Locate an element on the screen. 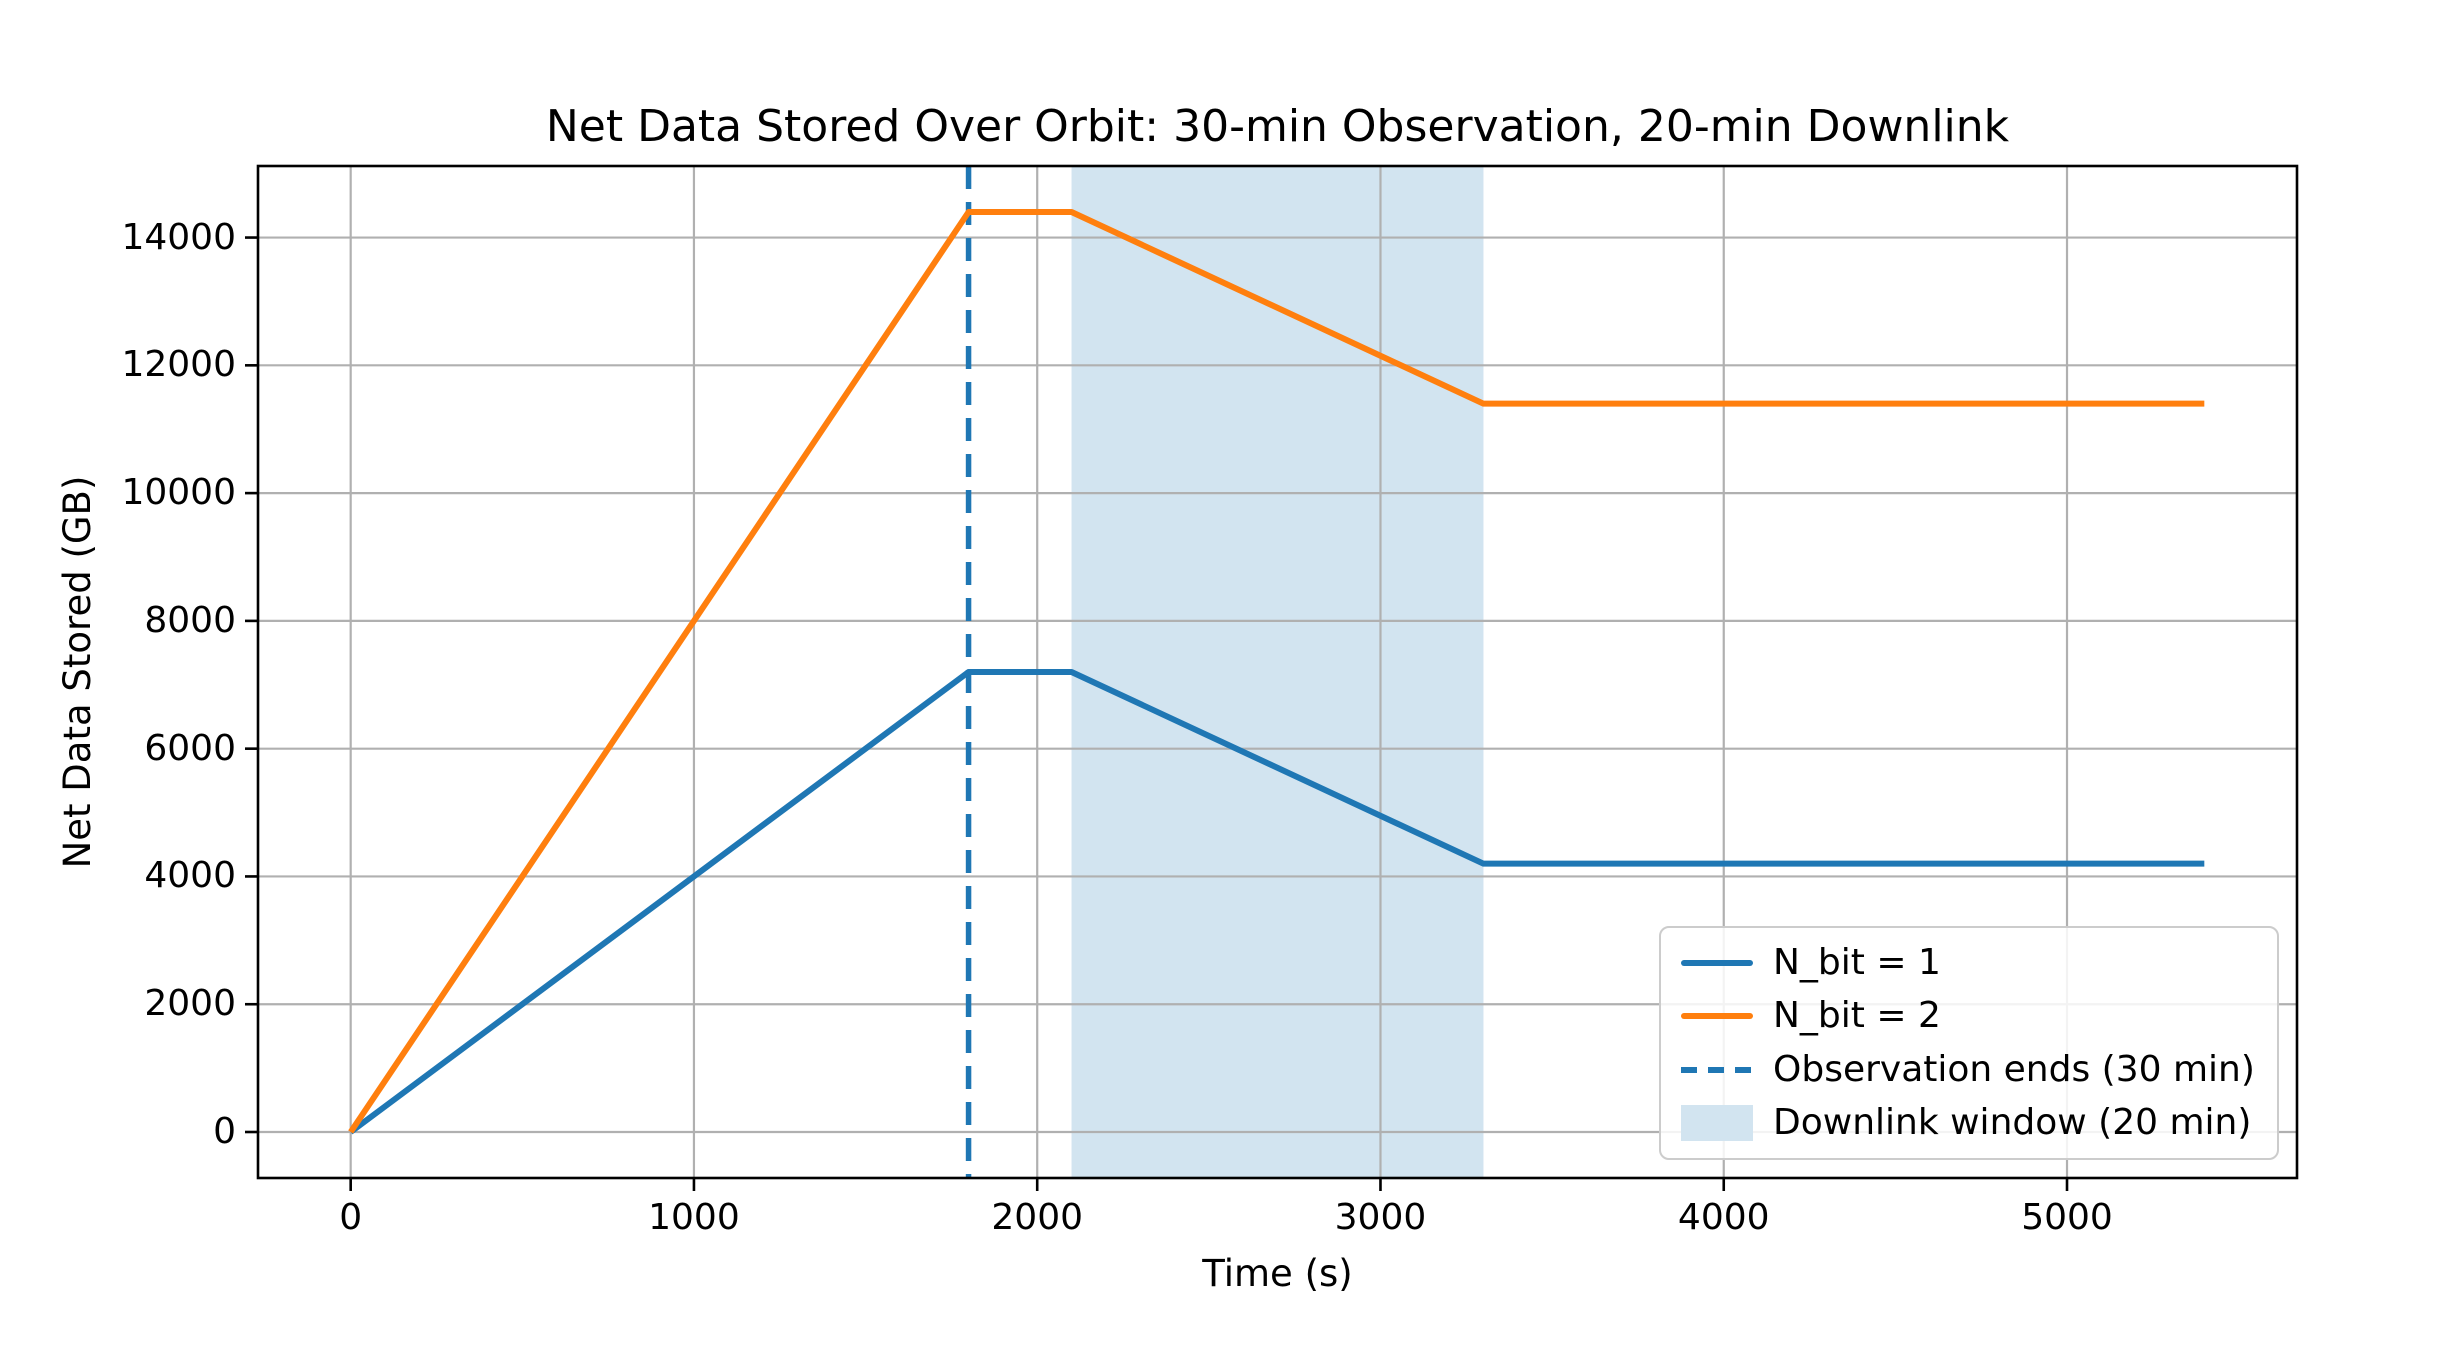  legend-item-label: N_bit = 1 is located at coordinates (1857, 962).